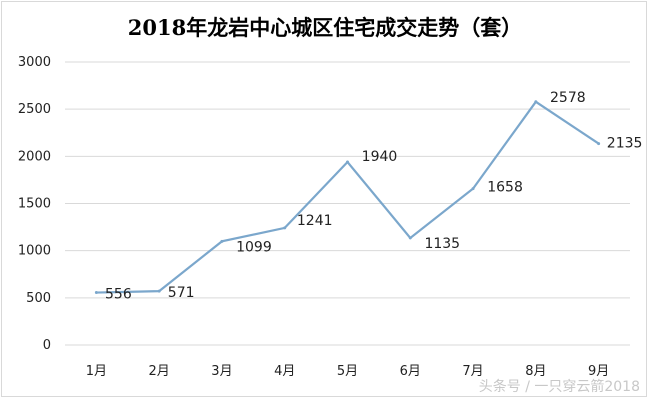  What do you see at coordinates (34, 251) in the screenshot?
I see `y-tick-label: 1000` at bounding box center [34, 251].